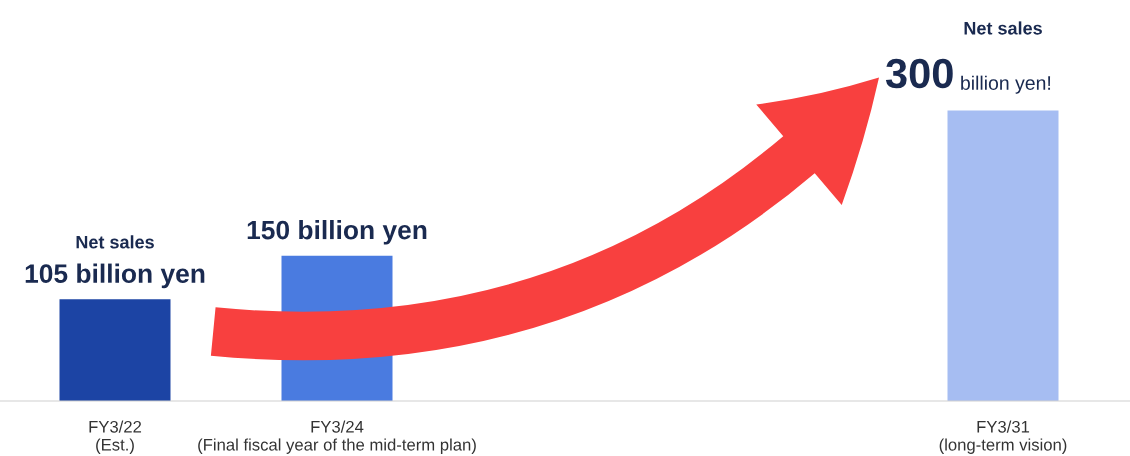 Image resolution: width=1130 pixels, height=456 pixels. I want to click on data-label: 150 billion yen, so click(337, 232).